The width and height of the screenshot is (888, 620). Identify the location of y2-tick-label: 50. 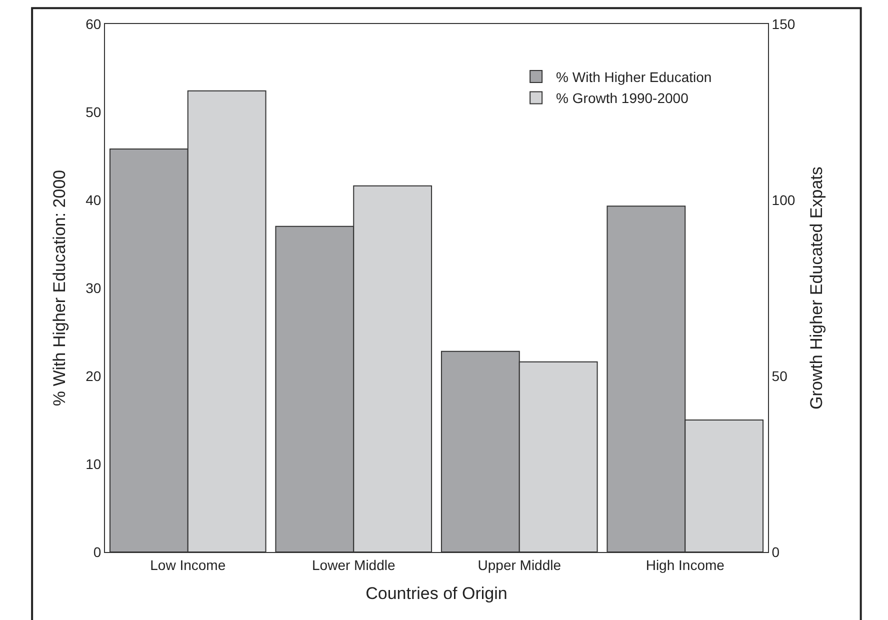
(780, 376).